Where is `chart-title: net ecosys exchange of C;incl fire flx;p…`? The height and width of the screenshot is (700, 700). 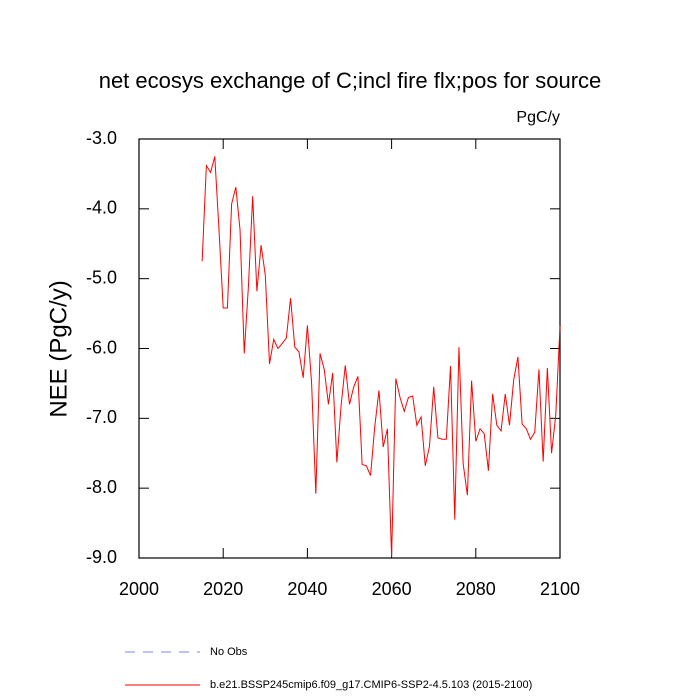
chart-title: net ecosys exchange of C;incl fire flx;p… is located at coordinates (350, 80).